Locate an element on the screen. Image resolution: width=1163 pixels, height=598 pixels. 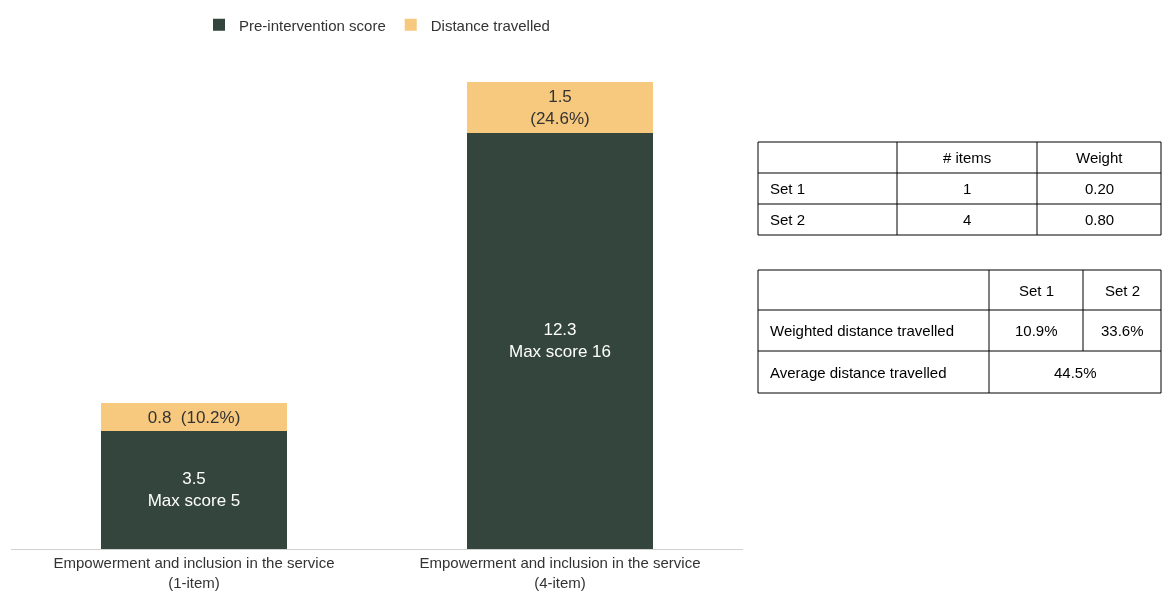
x-tick-label: Empowerment and inclusion in the service (1-item) is located at coordinates (194, 572).